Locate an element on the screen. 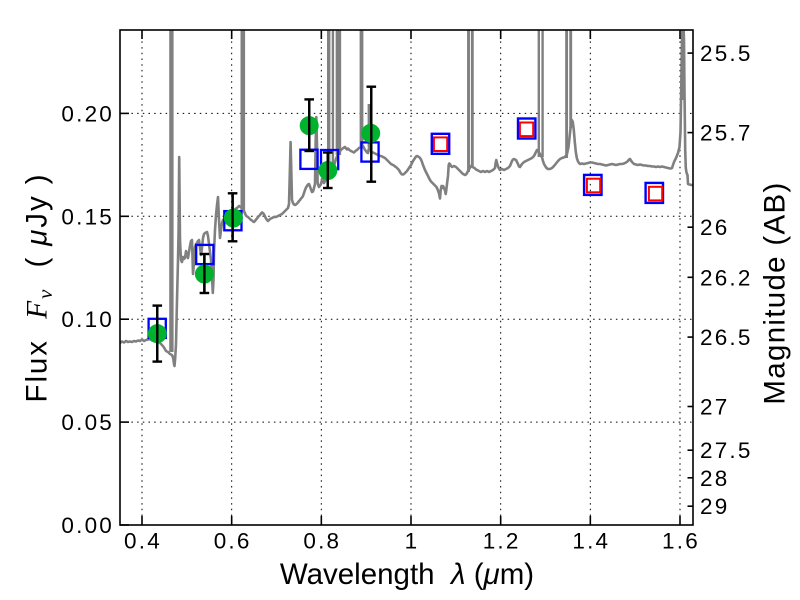 The image size is (800, 600). svg-text: 1.2 is located at coordinates (502, 541).